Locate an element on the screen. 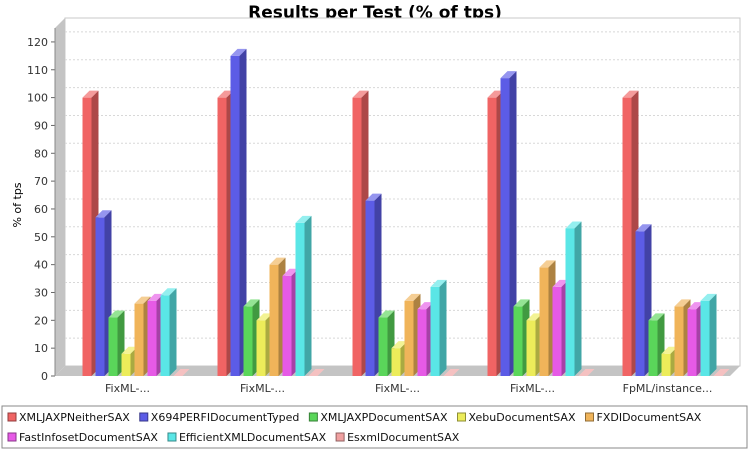 This screenshot has height=450, width=750. y-tick-label: 50 is located at coordinates (41, 237).